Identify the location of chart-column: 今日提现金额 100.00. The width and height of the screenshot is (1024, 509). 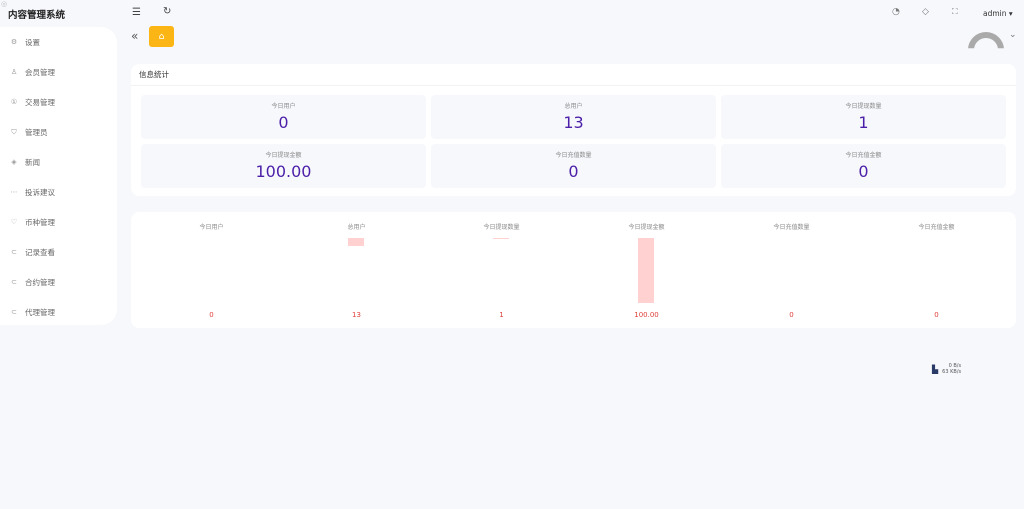
(646, 270).